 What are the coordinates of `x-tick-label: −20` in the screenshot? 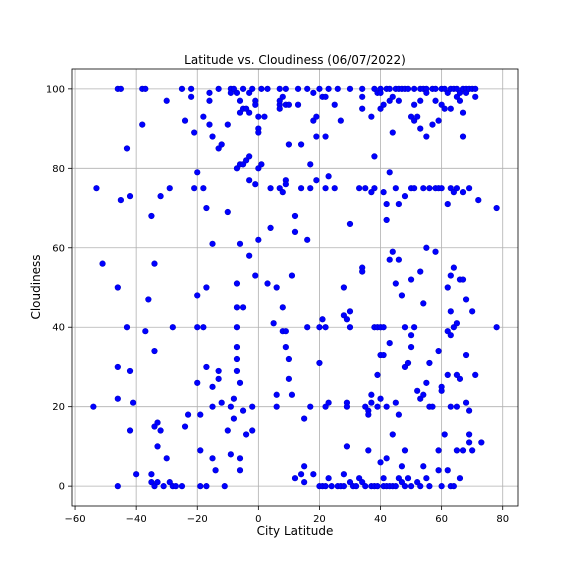 It's located at (197, 519).